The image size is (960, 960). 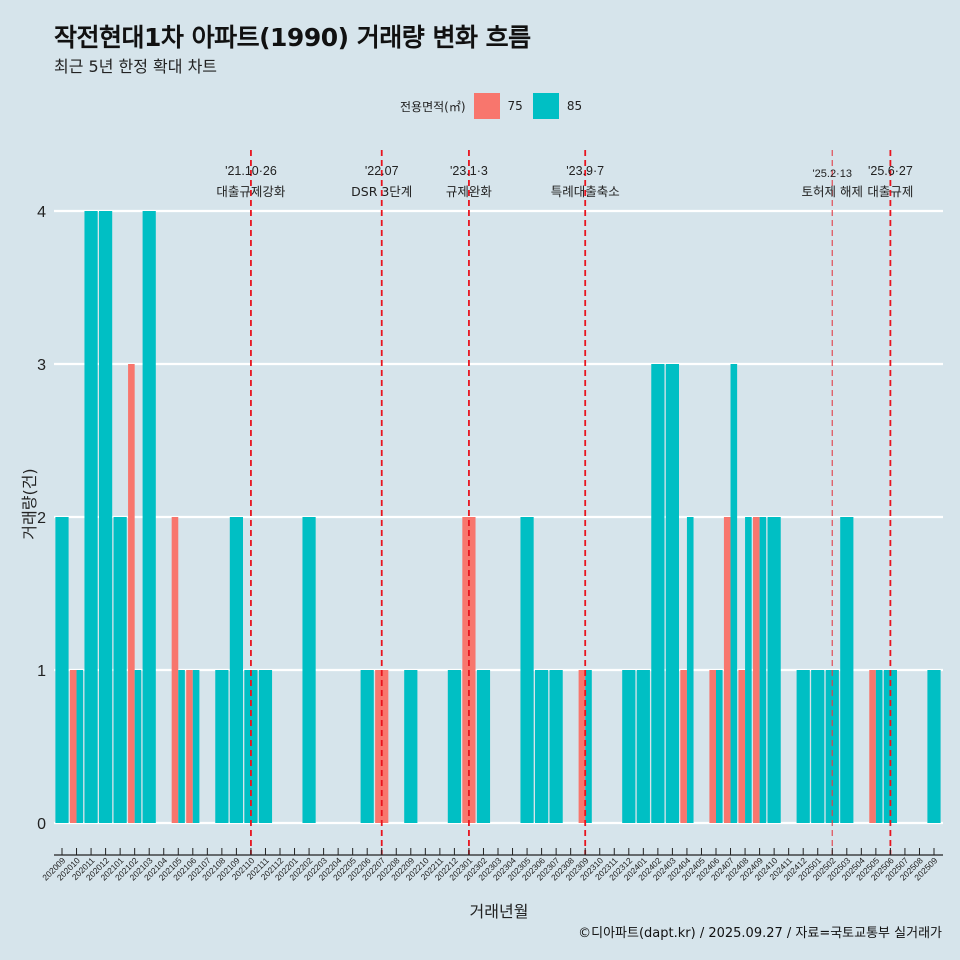 What do you see at coordinates (251, 191) in the screenshot?
I see `event-name-label: 대출규제강화` at bounding box center [251, 191].